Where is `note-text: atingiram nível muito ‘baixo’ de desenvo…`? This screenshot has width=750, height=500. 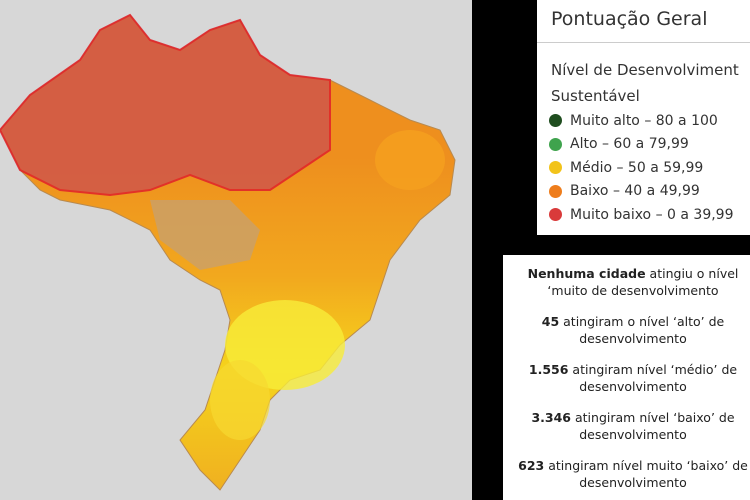
note-text: atingiram nível muito ‘baixo’ de desenvo… is located at coordinates (648, 474).